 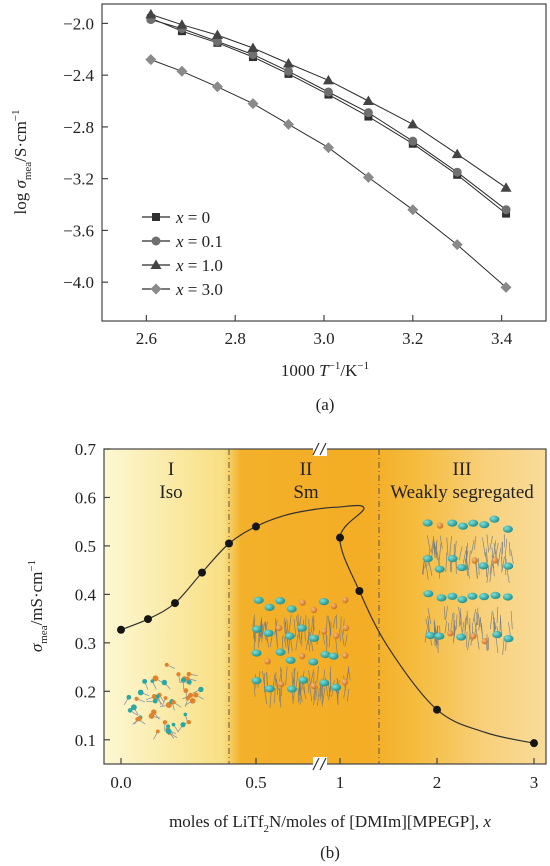 What do you see at coordinates (534, 782) in the screenshot?
I see `chart-b-x-tick-label: 3` at bounding box center [534, 782].